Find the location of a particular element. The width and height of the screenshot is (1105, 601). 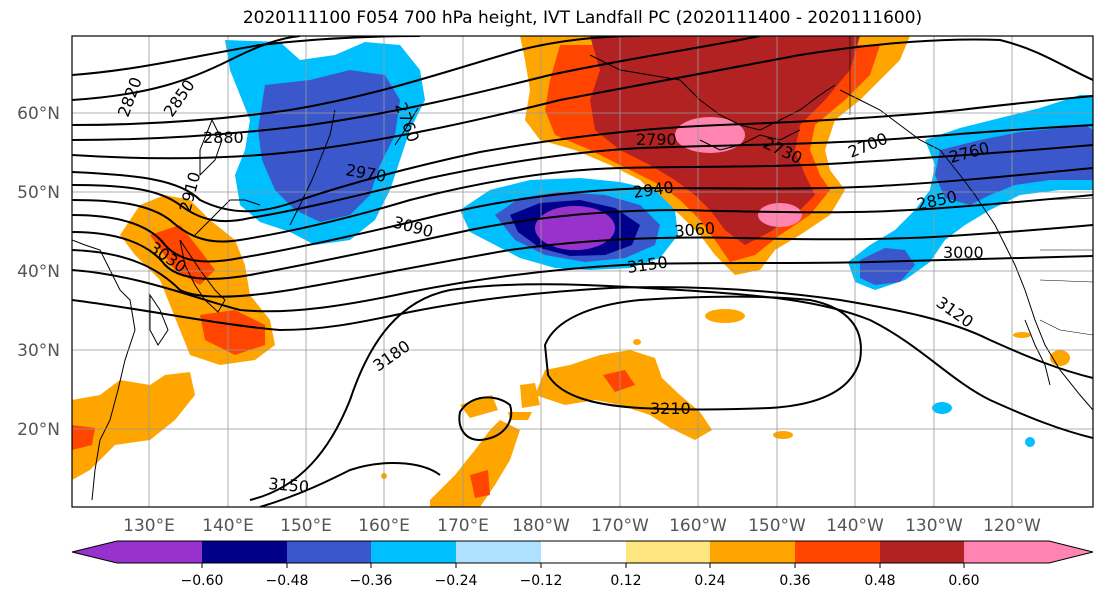

colorbar-tick-label: −0.60 is located at coordinates (202, 581).